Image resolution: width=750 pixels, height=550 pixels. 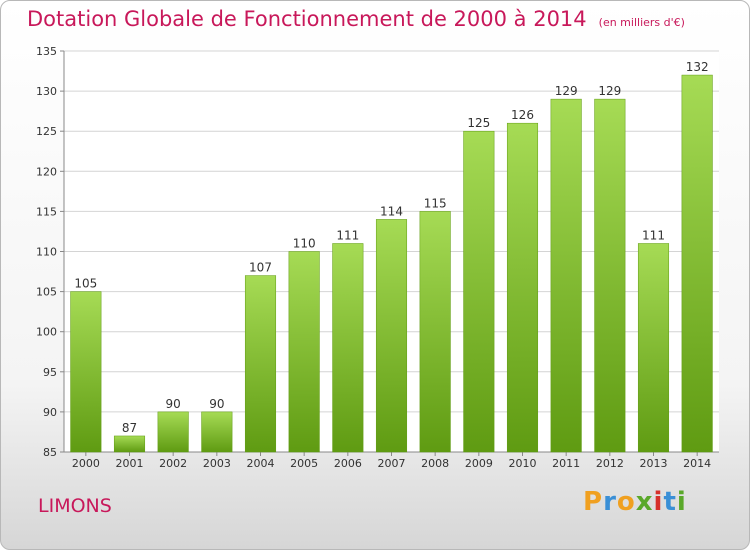 What do you see at coordinates (523, 463) in the screenshot?
I see `x-tick-label: 2010` at bounding box center [523, 463].